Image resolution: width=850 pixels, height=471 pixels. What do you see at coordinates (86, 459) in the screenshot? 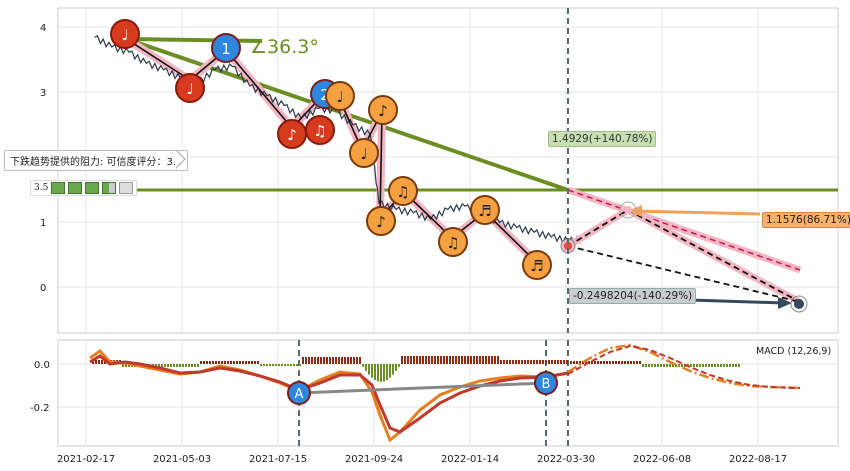
I see `x-tick-0: 2021-02-17` at bounding box center [86, 459].